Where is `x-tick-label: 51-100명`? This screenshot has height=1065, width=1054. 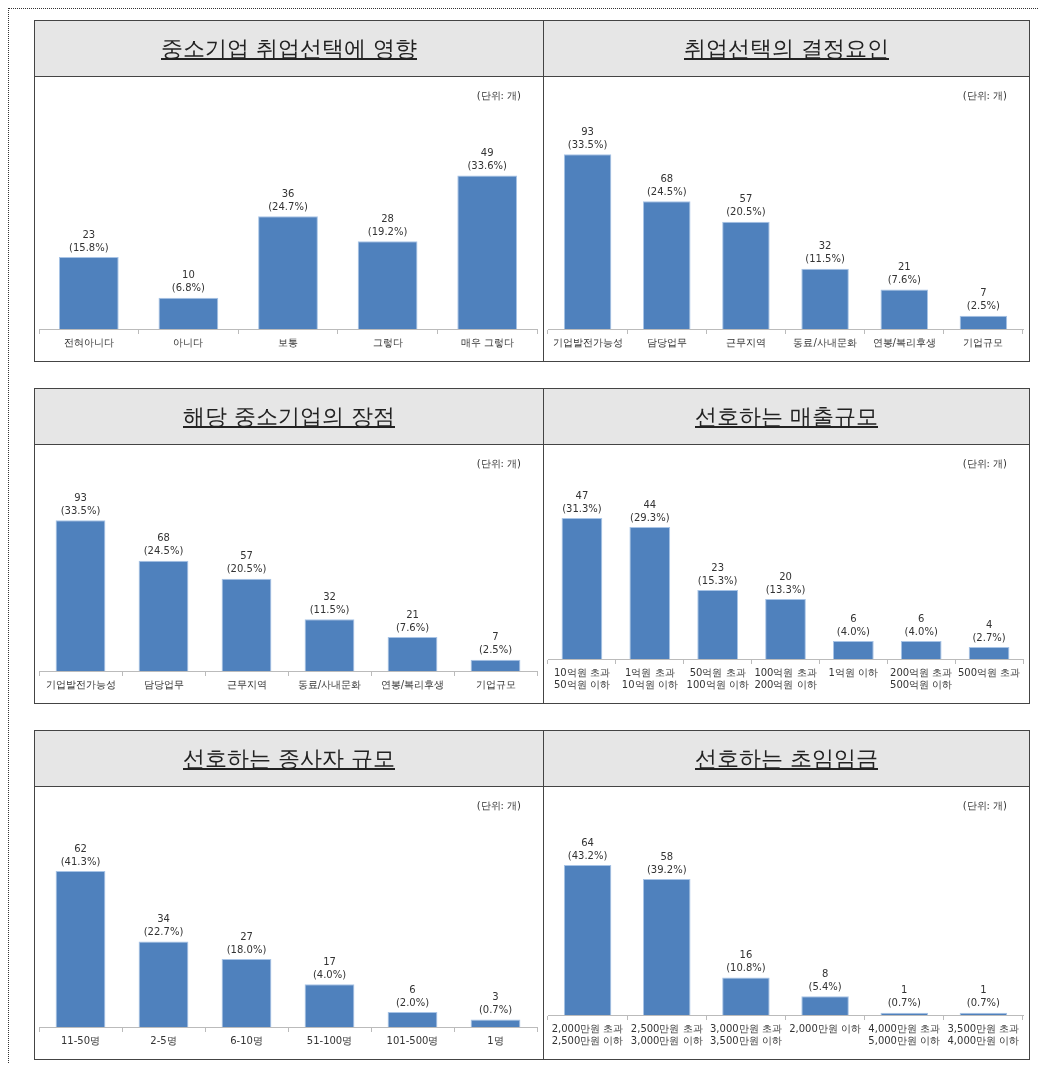 x-tick-label: 51-100명 is located at coordinates (329, 1040).